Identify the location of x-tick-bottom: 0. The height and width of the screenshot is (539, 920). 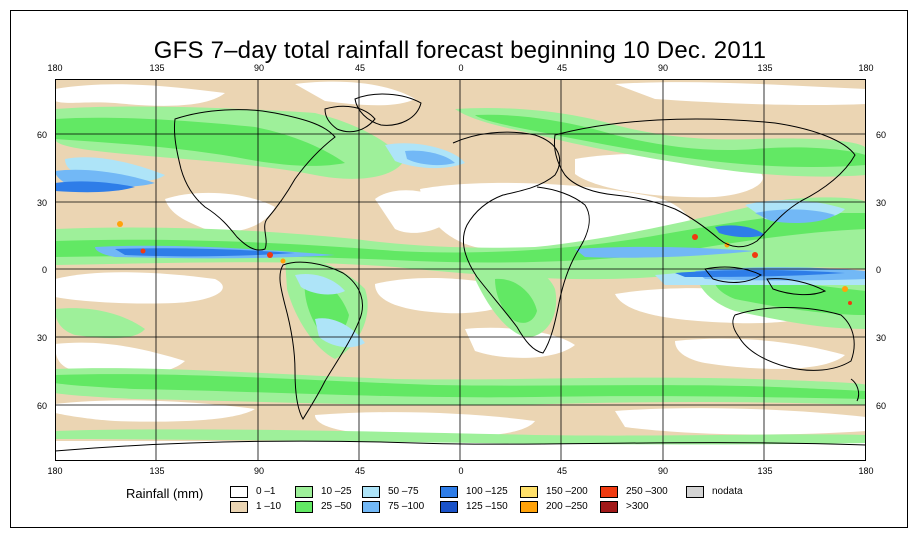
(461, 471).